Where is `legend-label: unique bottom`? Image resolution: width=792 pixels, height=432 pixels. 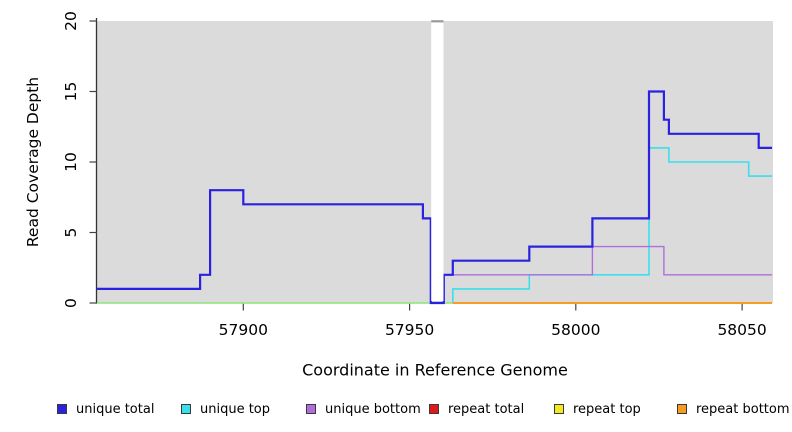
legend-label: unique bottom is located at coordinates (373, 409).